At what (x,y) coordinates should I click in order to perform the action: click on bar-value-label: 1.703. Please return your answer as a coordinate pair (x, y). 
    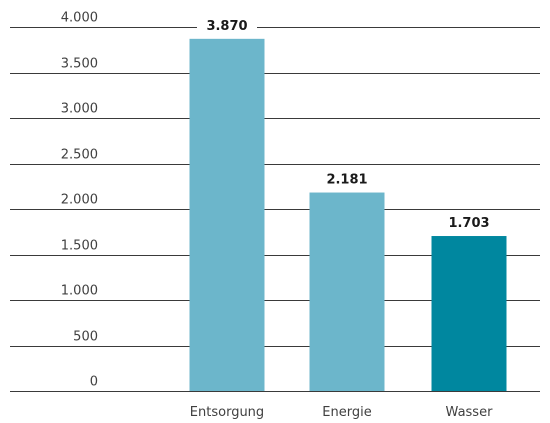
    Looking at the image, I should click on (468, 223).